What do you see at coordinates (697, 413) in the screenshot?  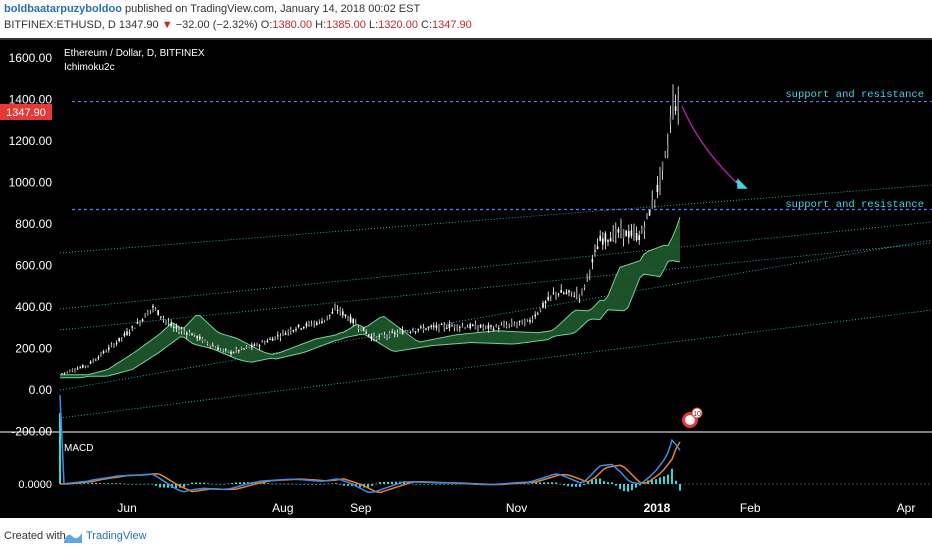 I see `event-count-badge` at bounding box center [697, 413].